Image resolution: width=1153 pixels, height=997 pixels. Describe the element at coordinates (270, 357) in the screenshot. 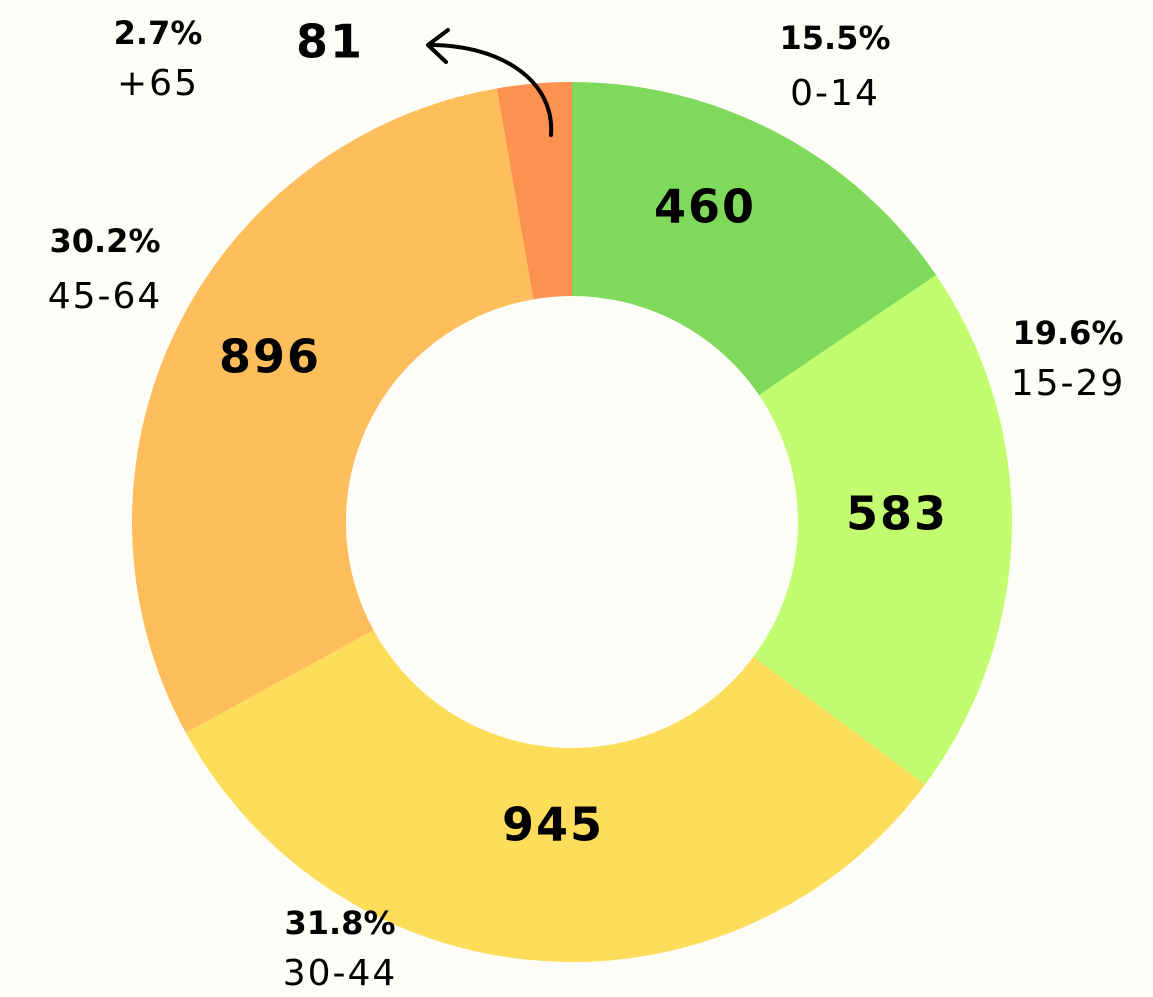

I see `count-label: 896` at that location.